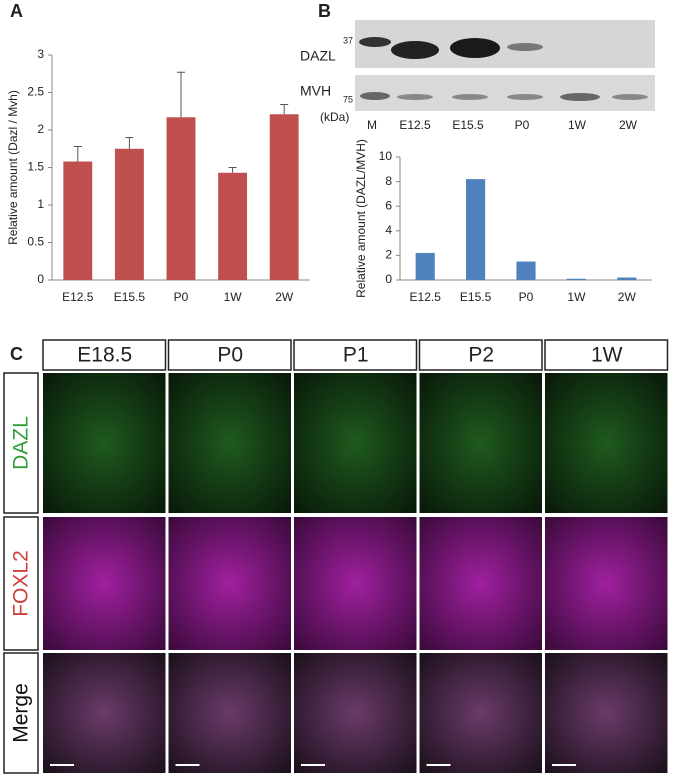 The height and width of the screenshot is (779, 674). What do you see at coordinates (386, 156) in the screenshot?
I see `y-tick-label: 10` at bounding box center [386, 156].